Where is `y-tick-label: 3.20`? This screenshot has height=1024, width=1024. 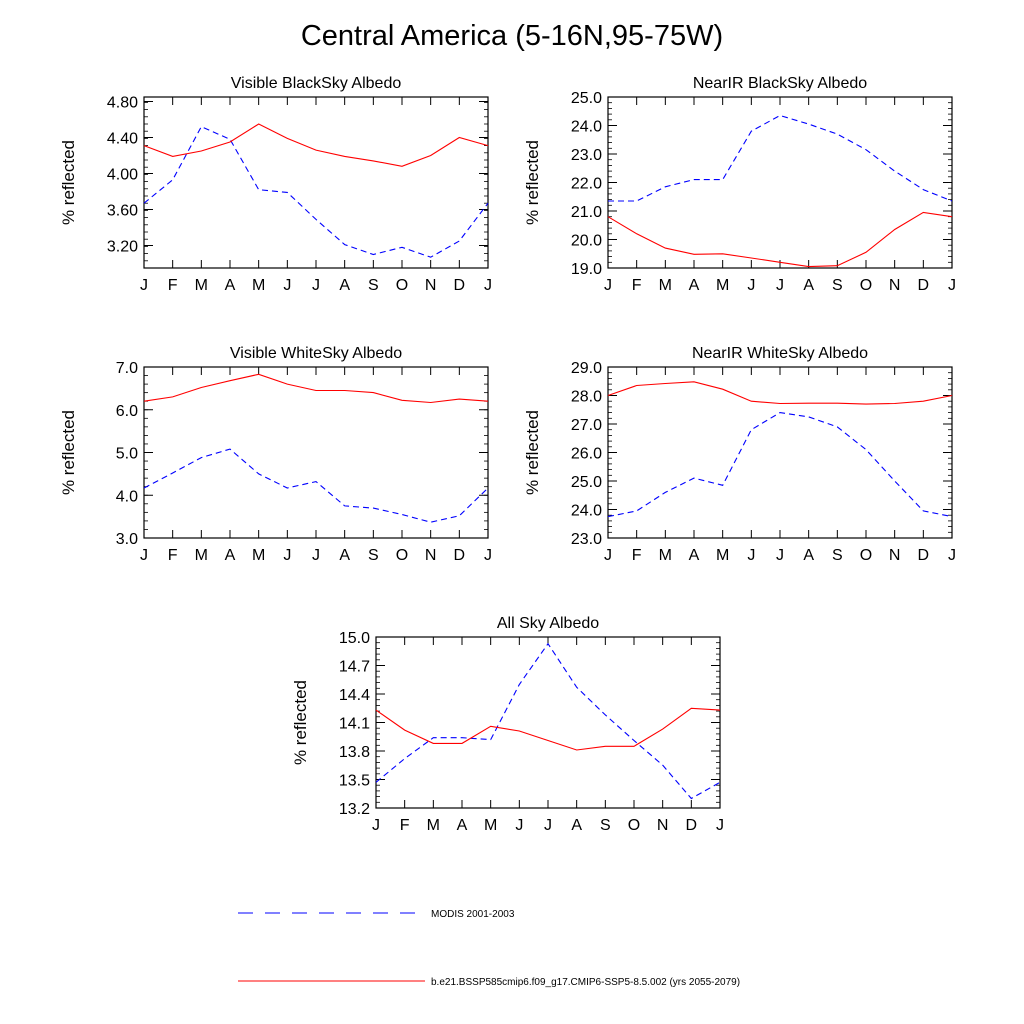 y-tick-label: 3.20 is located at coordinates (122, 247).